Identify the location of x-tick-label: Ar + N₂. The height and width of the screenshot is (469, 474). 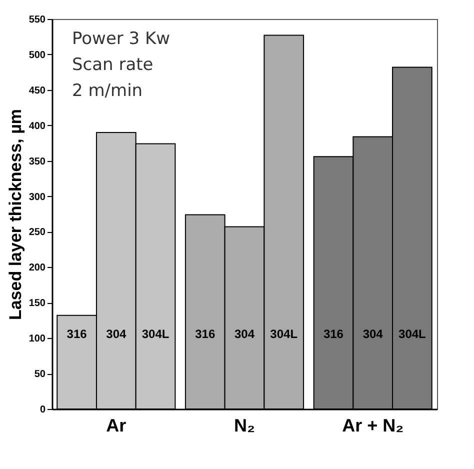
(373, 426).